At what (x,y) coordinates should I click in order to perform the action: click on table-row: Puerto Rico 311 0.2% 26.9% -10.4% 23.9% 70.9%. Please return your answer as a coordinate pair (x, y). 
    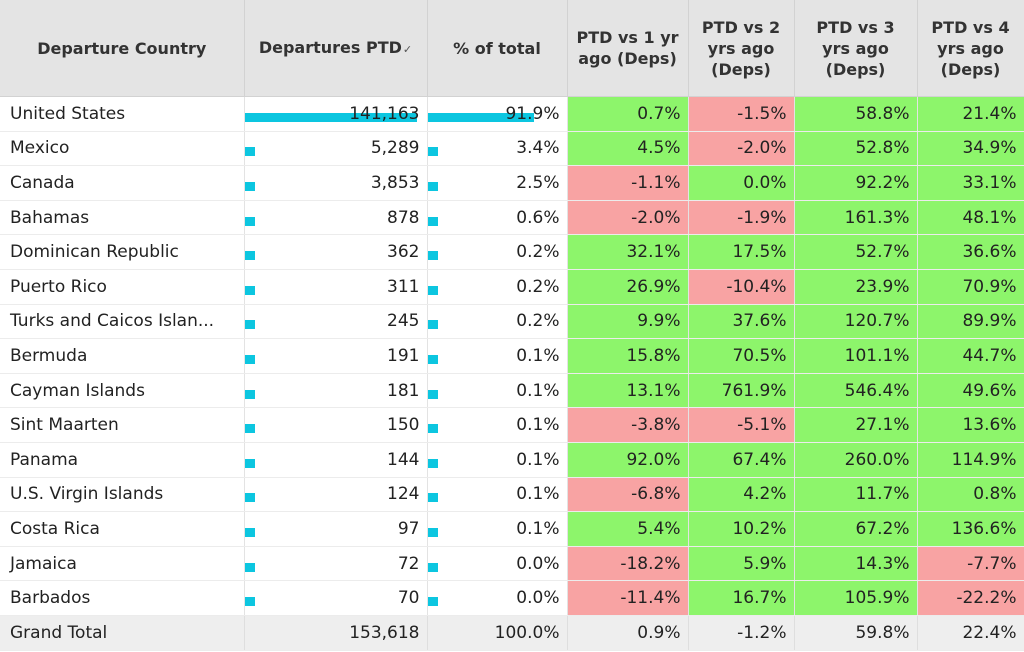
    Looking at the image, I should click on (512, 287).